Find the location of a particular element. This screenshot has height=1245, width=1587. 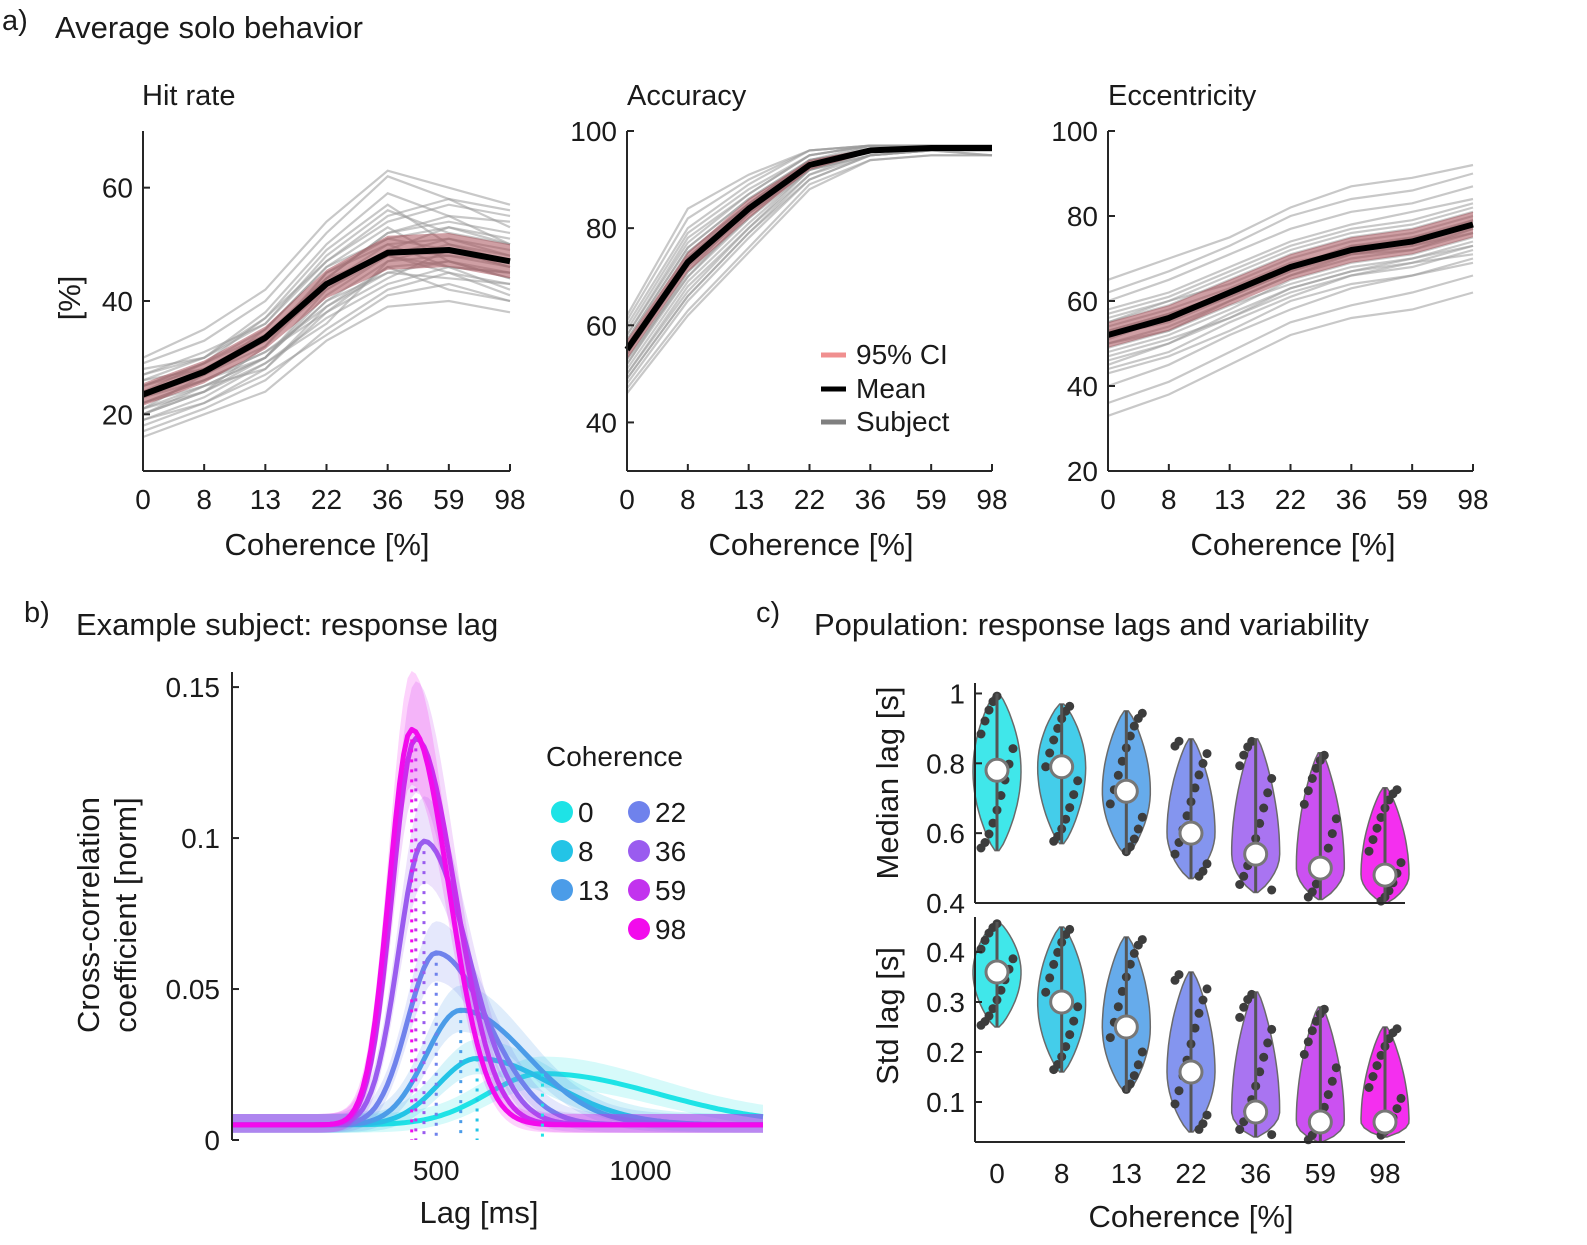

y-tick-label: 0.15 is located at coordinates (193, 687).